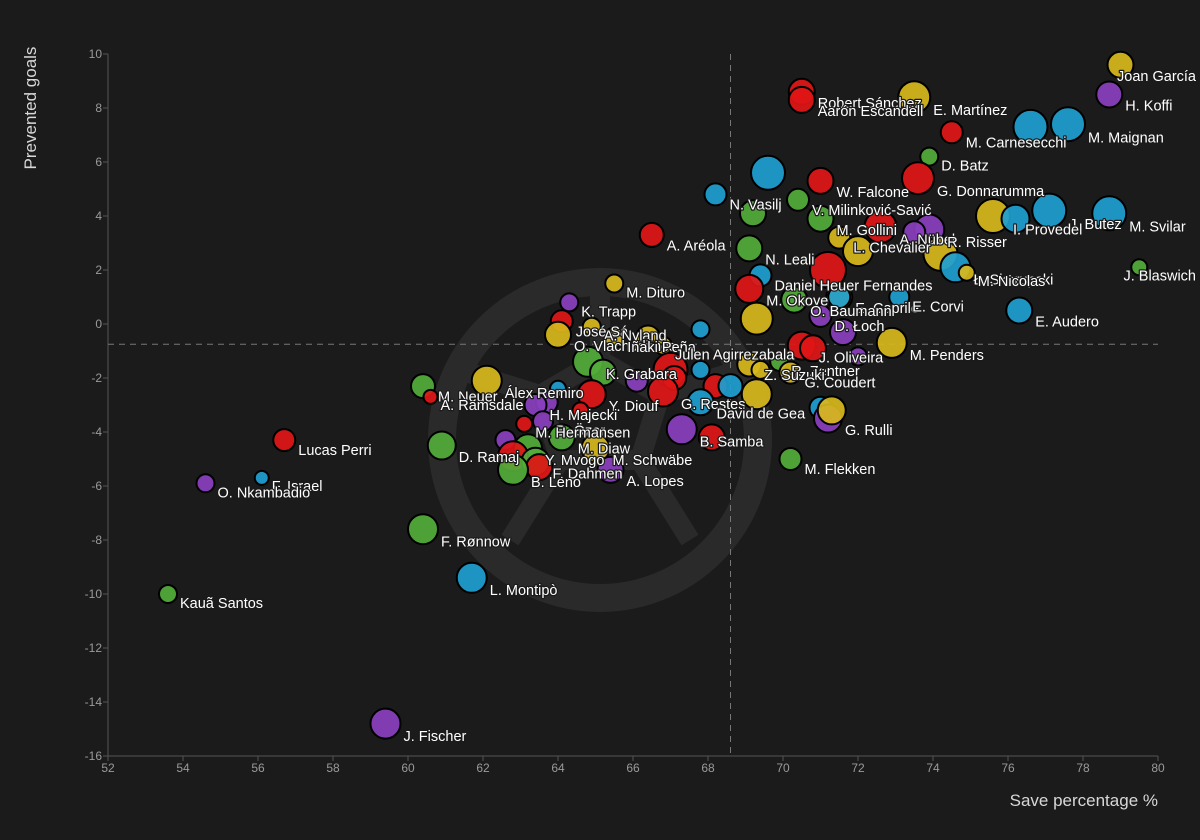 The height and width of the screenshot is (840, 1200). Describe the element at coordinates (96, 540) in the screenshot. I see `y-tick-label: -8` at that location.